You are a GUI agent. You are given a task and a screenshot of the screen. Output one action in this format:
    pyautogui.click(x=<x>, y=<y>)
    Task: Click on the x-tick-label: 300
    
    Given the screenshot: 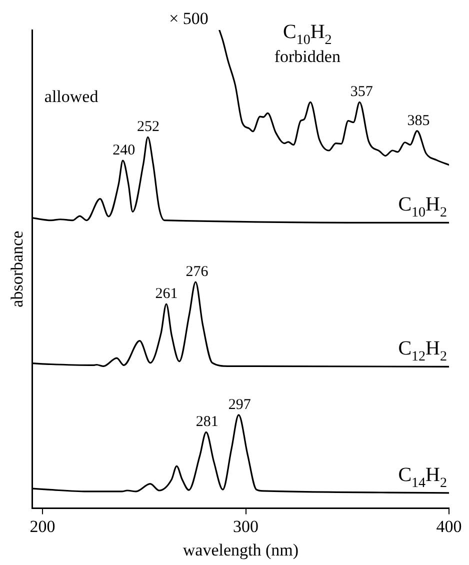 What is the action you would take?
    pyautogui.click(x=246, y=526)
    